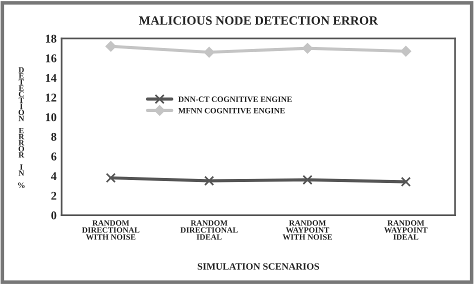 The image size is (474, 285). Describe the element at coordinates (54, 176) in the screenshot. I see `y-tick-label: 4` at that location.